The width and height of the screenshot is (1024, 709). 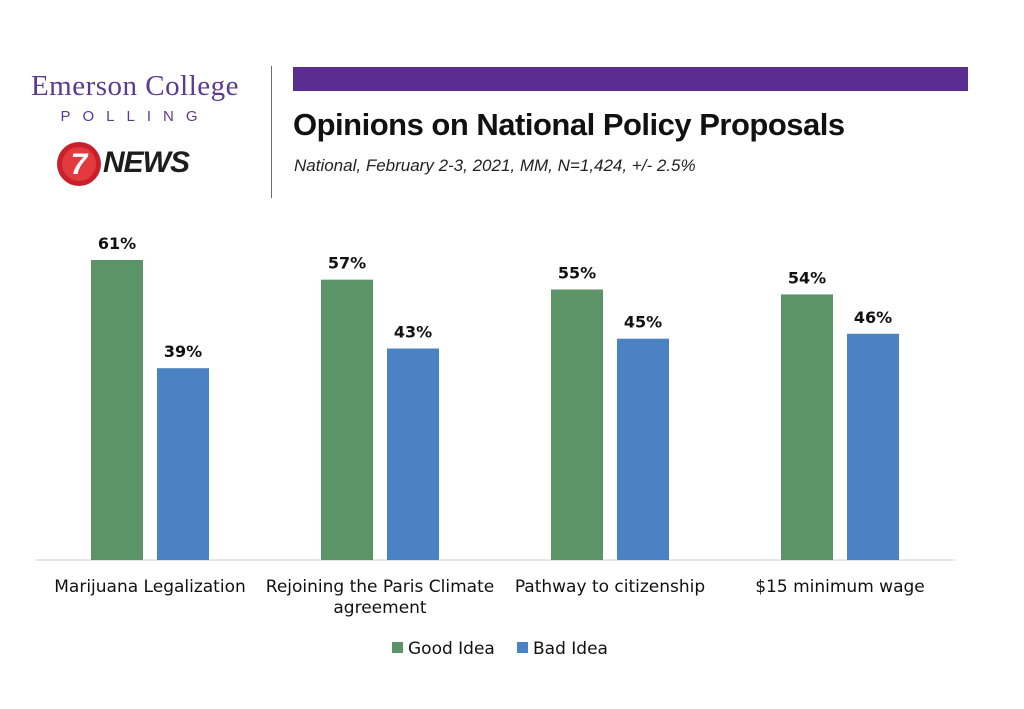 I want to click on emerson-college-logo: Emerson College, so click(x=135, y=86).